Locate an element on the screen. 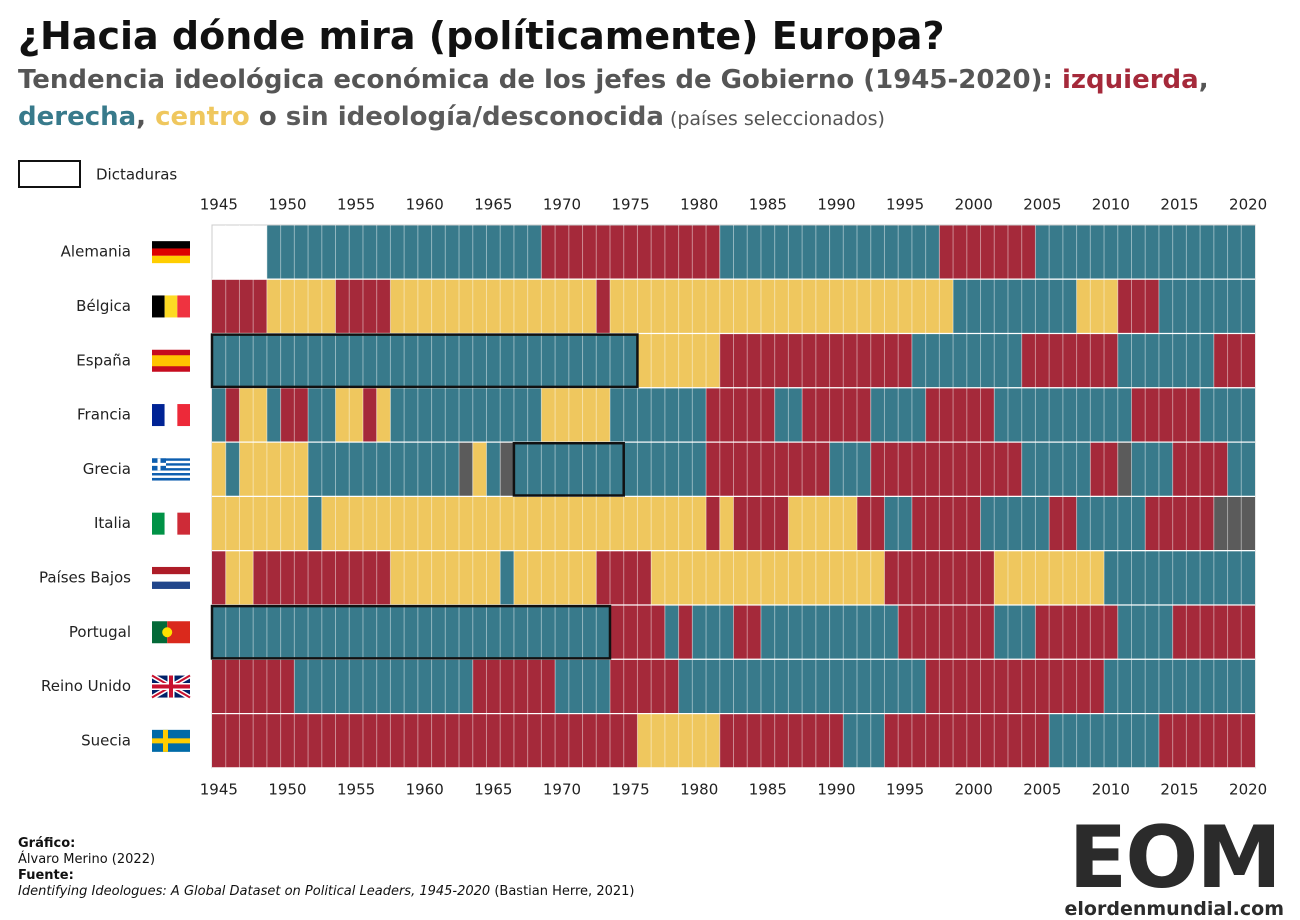 The width and height of the screenshot is (1300, 920). x-tick-label: 2000 is located at coordinates (974, 205).